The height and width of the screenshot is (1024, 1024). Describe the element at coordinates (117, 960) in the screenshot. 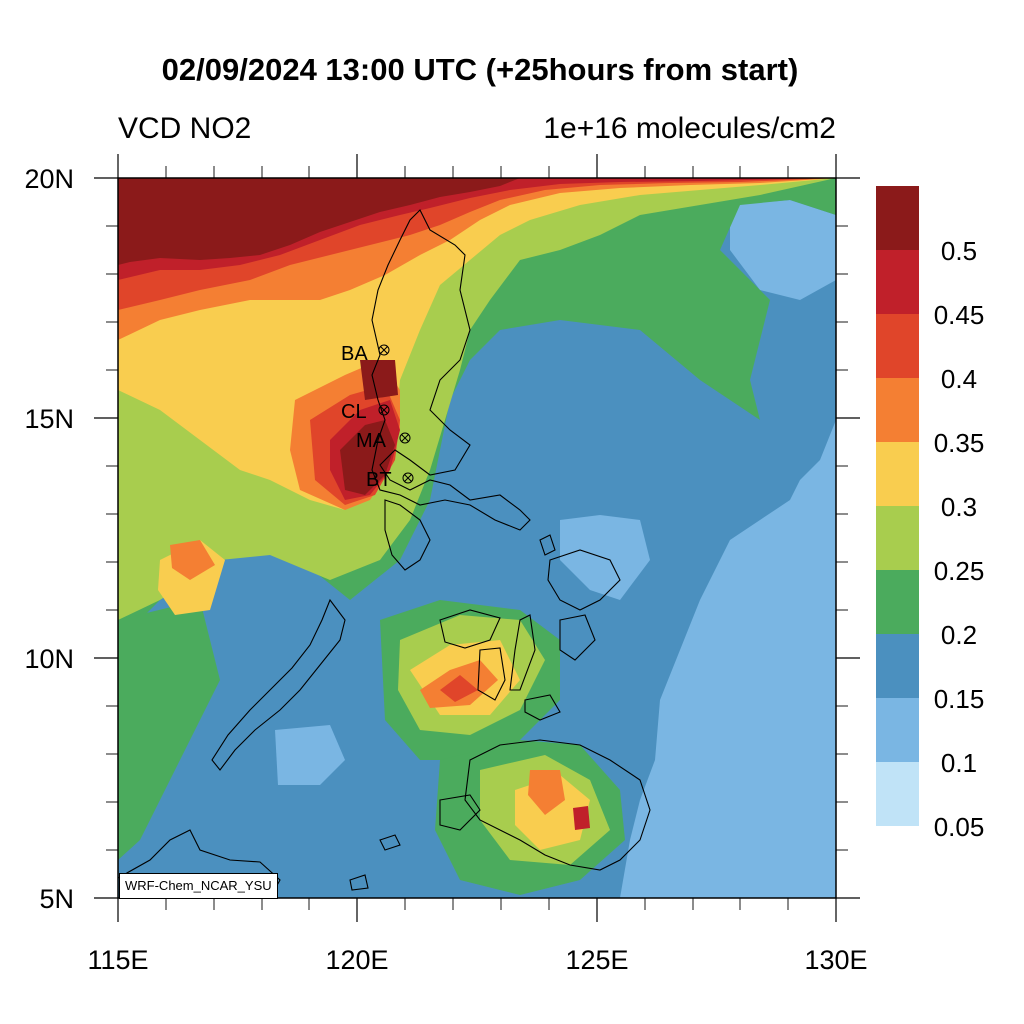

I see `x-tick-label: 115E` at that location.